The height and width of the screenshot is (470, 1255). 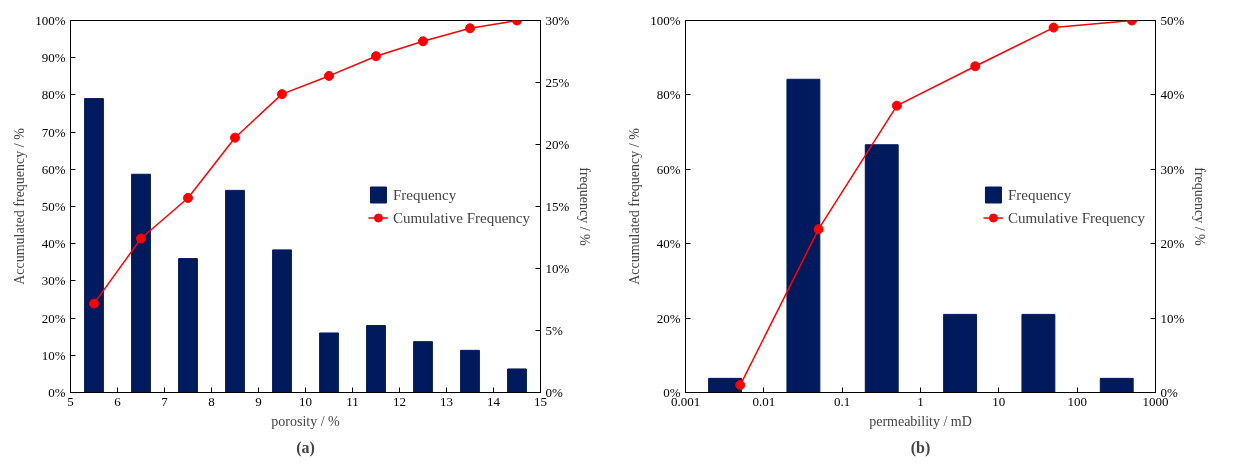 What do you see at coordinates (1172, 95) in the screenshot?
I see `y2-tick-label: 40%` at bounding box center [1172, 95].